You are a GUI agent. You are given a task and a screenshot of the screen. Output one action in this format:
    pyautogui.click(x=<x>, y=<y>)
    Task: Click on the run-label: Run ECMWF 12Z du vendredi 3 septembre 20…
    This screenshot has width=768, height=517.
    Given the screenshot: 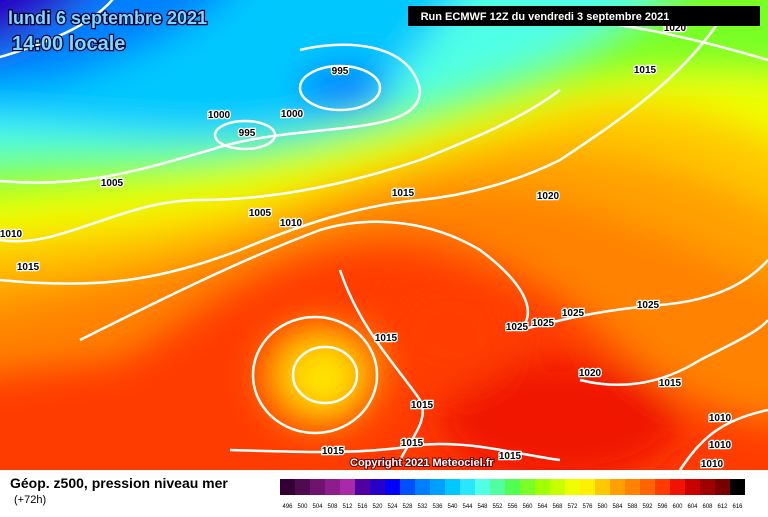 What is the action you would take?
    pyautogui.click(x=545, y=17)
    